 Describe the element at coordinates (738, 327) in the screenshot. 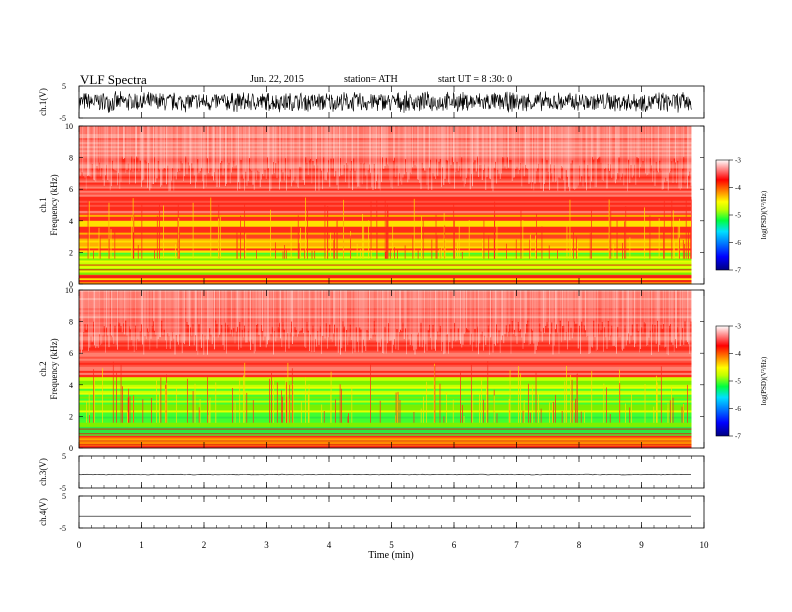

I see `colorbar-tick-label: -3` at that location.